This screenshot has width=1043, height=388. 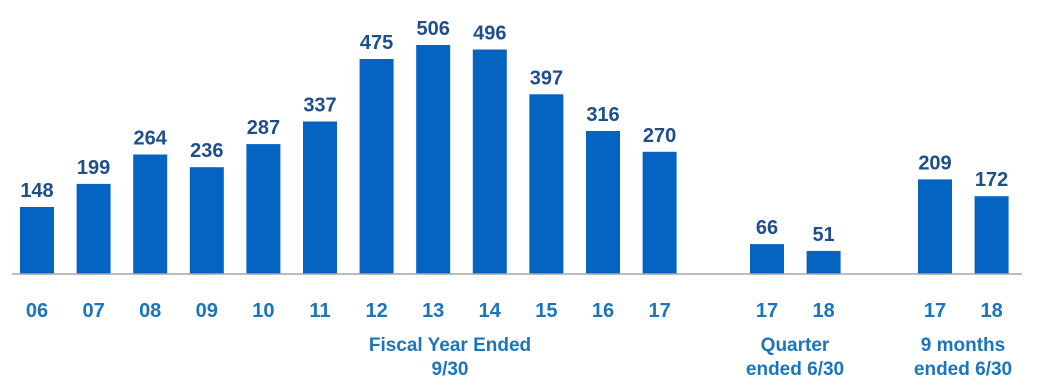 What do you see at coordinates (450, 345) in the screenshot?
I see `group-label-line: Fiscal Year Ended` at bounding box center [450, 345].